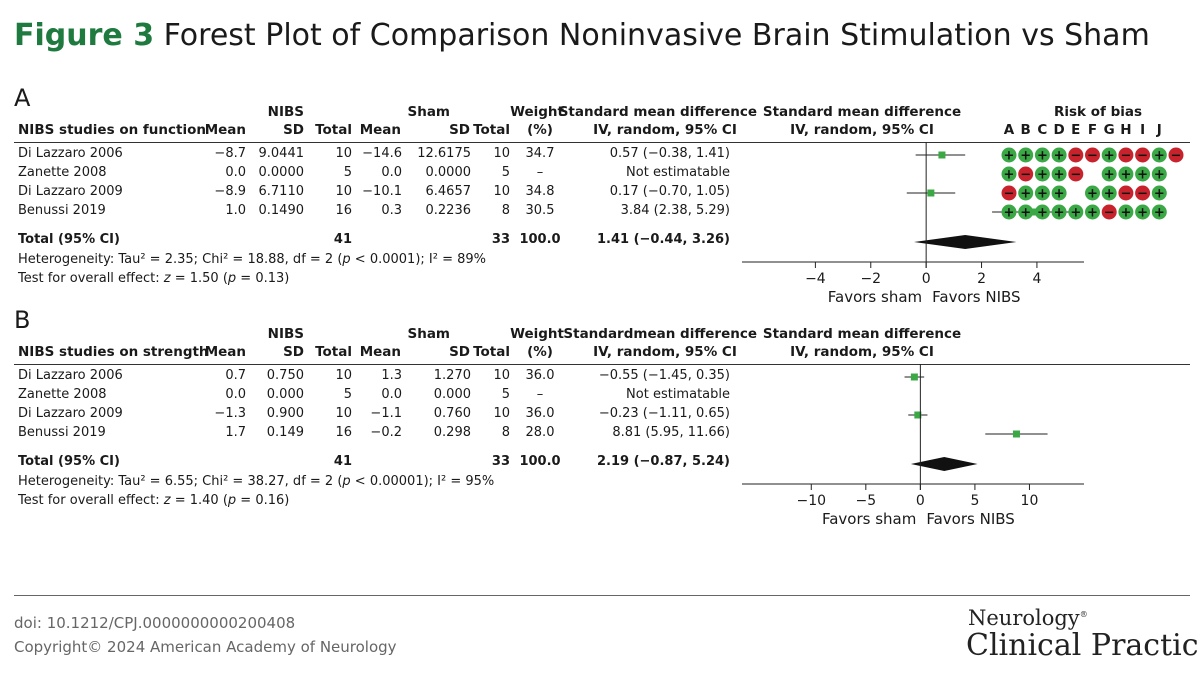 This screenshot has width=1200, height=675. Describe the element at coordinates (862, 130) in the screenshot. I see `col-smd-plot-sub: IV, random, 95% CI` at that location.